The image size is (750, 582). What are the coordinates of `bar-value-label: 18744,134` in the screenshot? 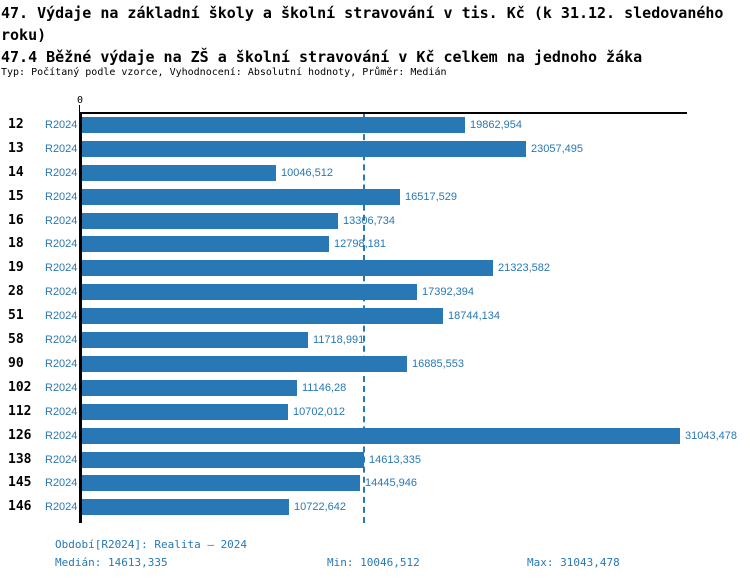 It's located at (474, 316).